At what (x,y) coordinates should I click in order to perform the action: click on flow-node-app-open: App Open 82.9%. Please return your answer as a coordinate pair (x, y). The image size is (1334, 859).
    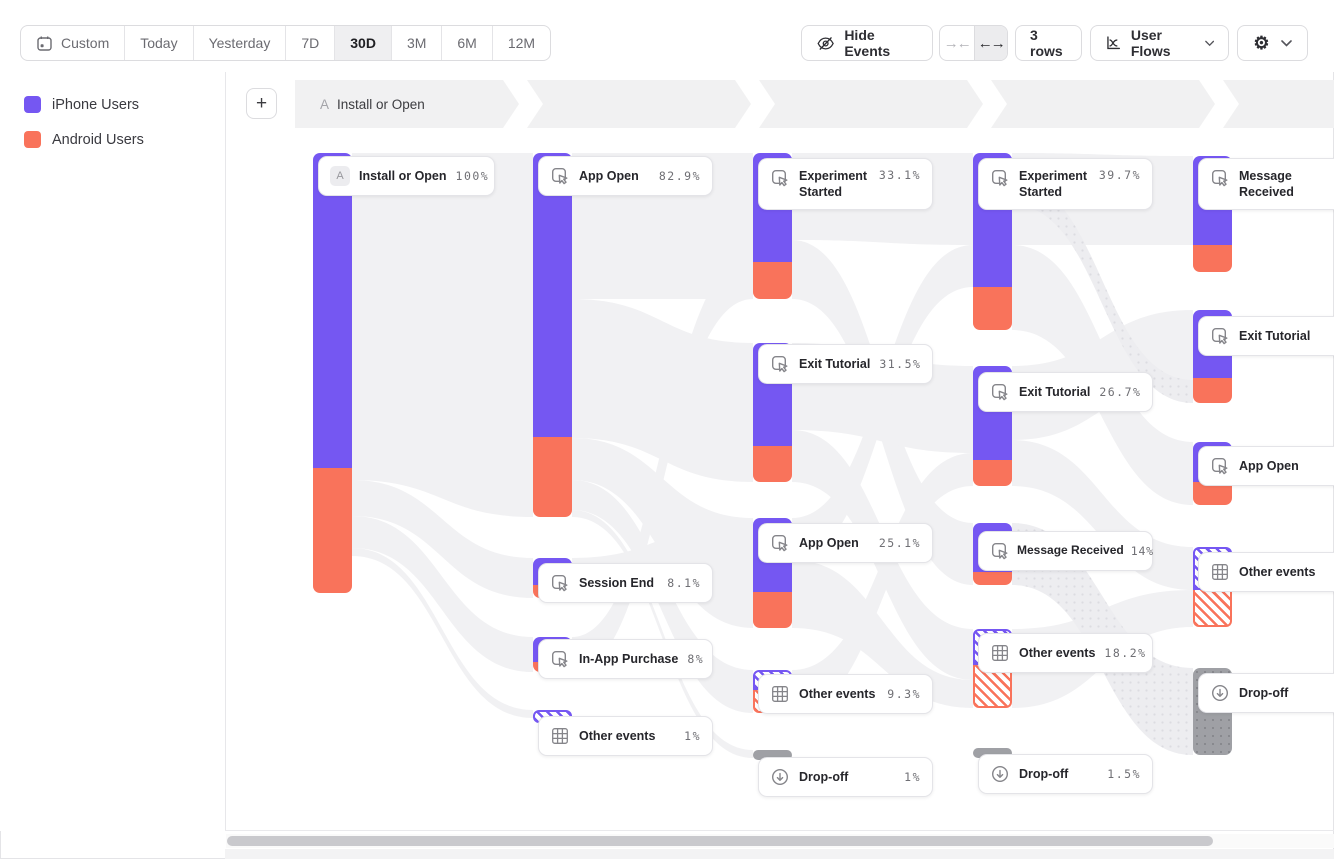
    Looking at the image, I should click on (625, 176).